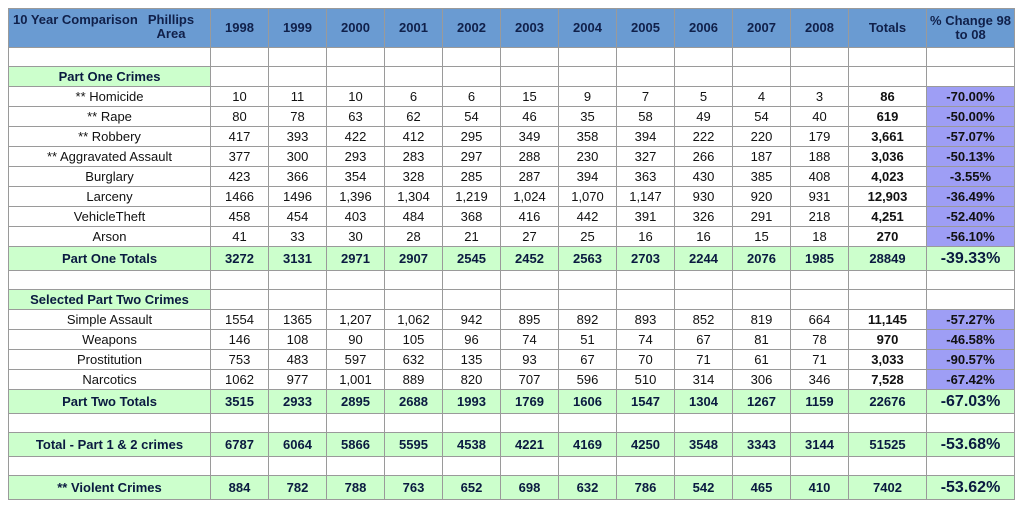  I want to click on cell: 96, so click(471, 339).